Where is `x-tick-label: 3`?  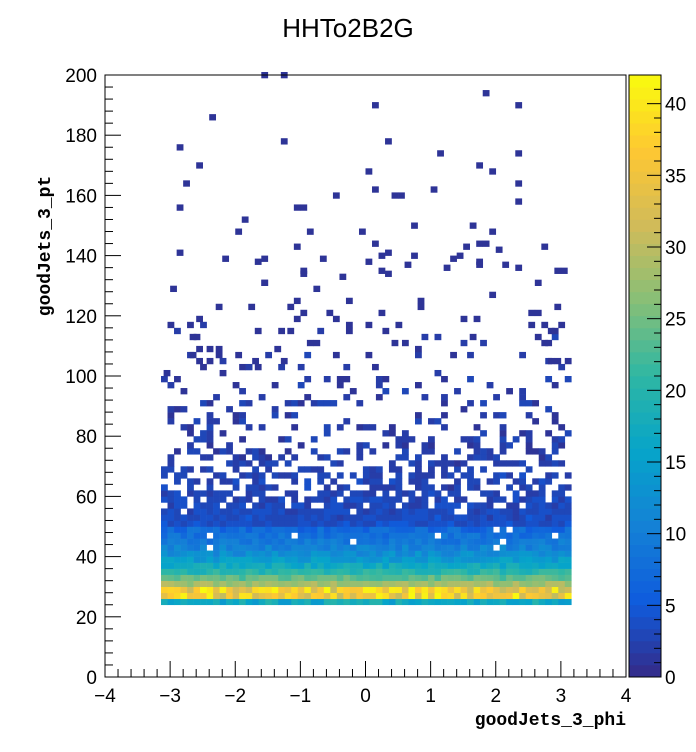
x-tick-label: 3 is located at coordinates (561, 696).